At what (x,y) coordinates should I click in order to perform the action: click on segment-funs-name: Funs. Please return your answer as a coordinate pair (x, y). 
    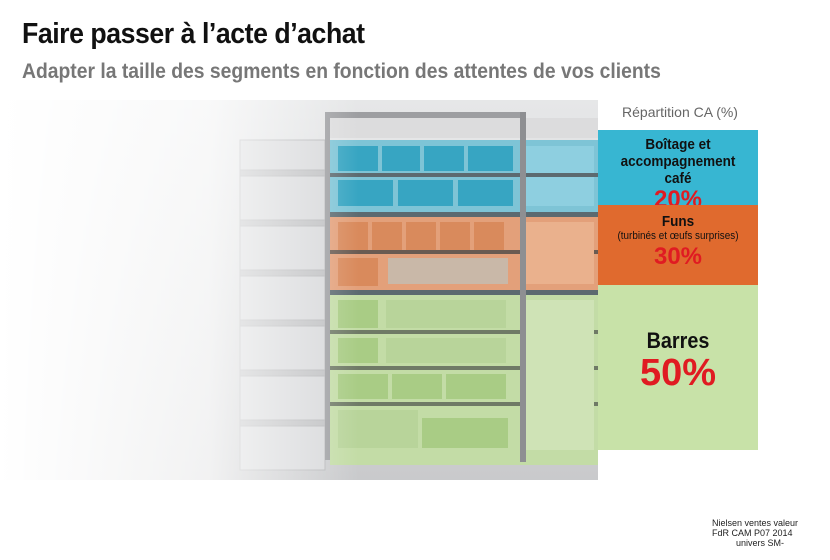
    Looking at the image, I should click on (678, 221).